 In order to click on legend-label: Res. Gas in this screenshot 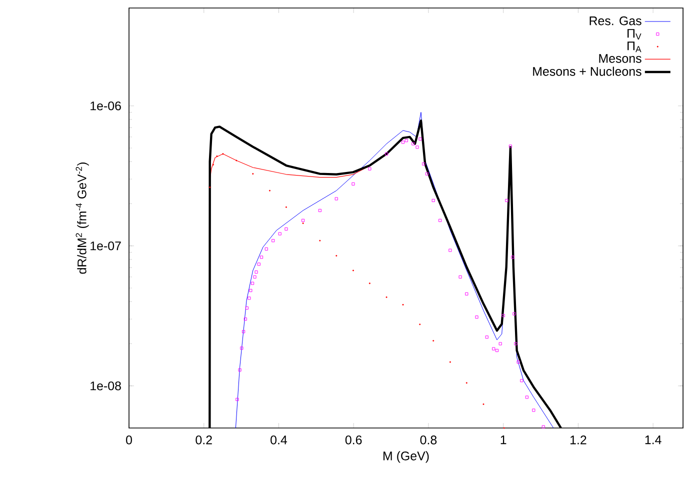, I will do `click(616, 21)`.